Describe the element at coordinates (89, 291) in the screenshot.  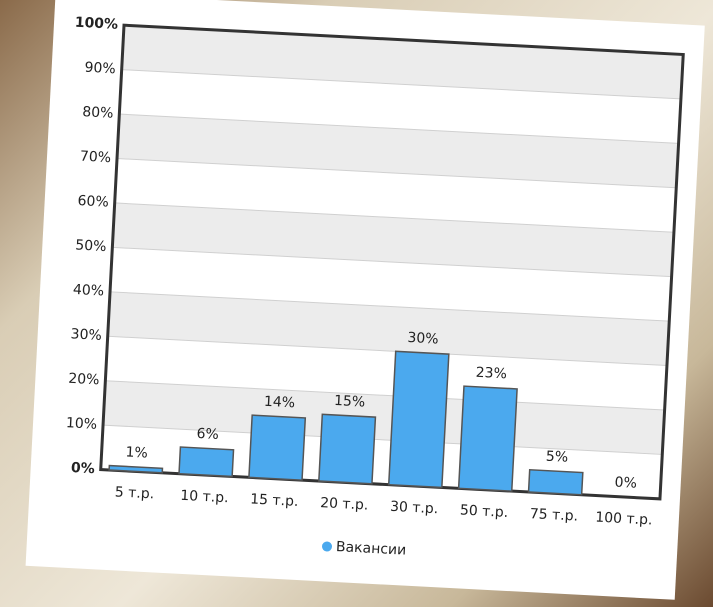
I see `y-tick-label: 40%` at that location.